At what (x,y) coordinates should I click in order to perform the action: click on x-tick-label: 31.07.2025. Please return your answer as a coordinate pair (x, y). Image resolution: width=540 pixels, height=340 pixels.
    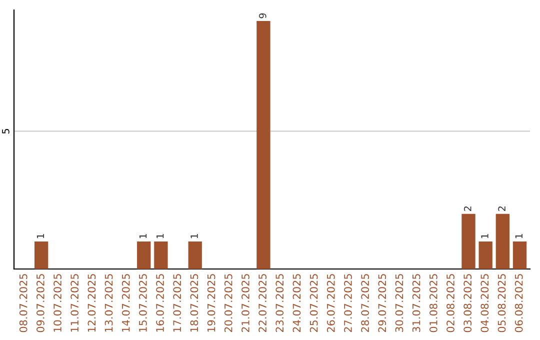
    Looking at the image, I should click on (416, 303).